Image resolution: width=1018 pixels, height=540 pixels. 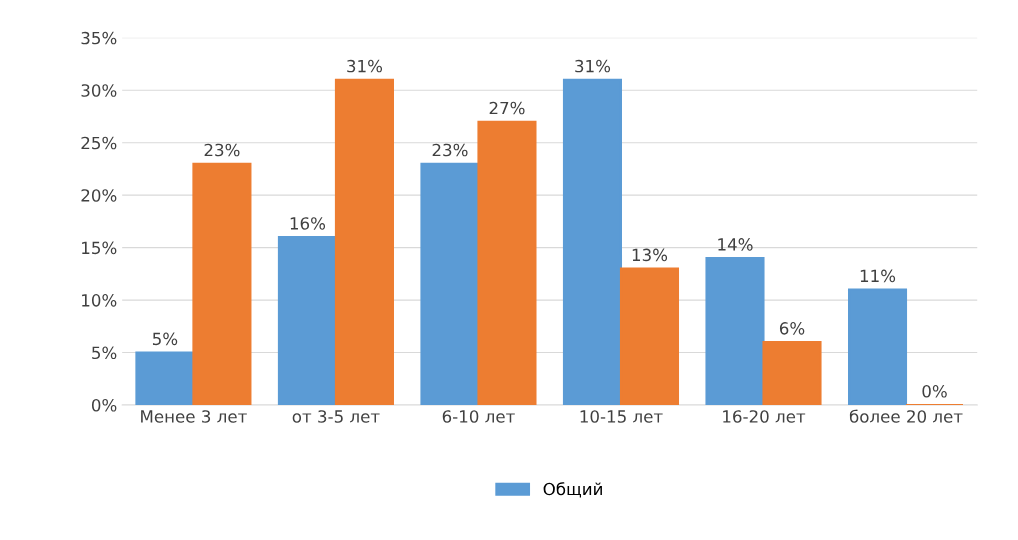 What do you see at coordinates (934, 391) in the screenshot?
I see `data-label: 0%` at bounding box center [934, 391].